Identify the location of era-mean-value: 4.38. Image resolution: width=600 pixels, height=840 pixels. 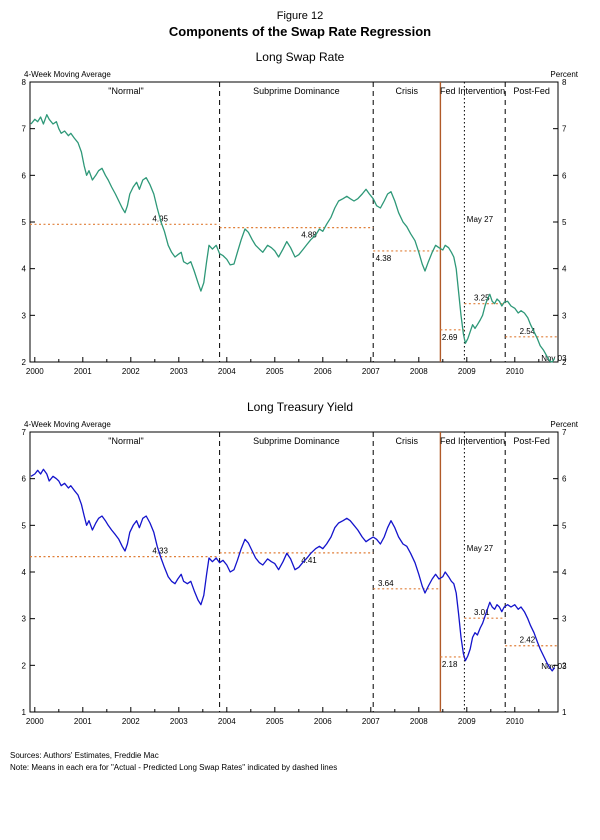
(384, 258).